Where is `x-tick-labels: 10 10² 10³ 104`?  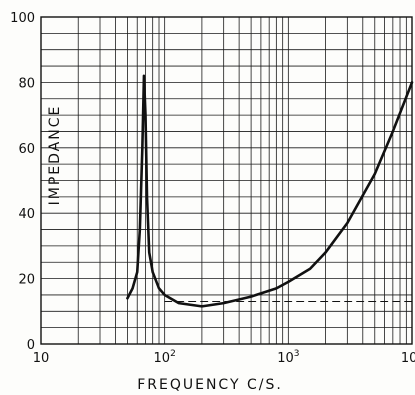 x-tick-labels: 10 10² 10³ 104 is located at coordinates (224, 357).